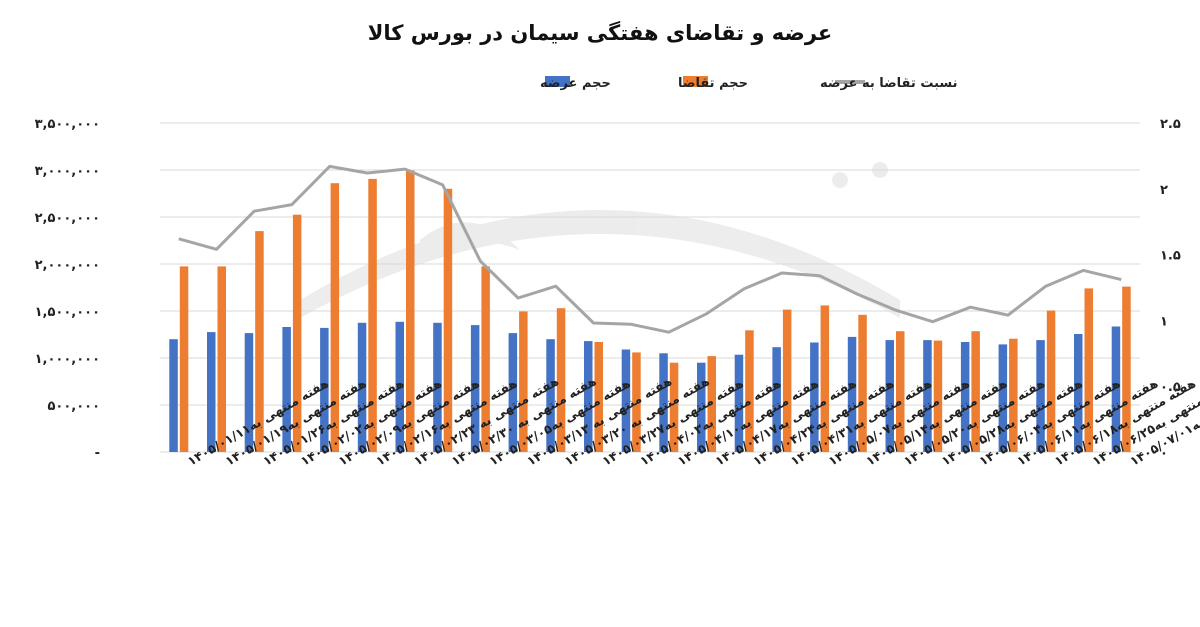 The image size is (1200, 627). Describe the element at coordinates (1170, 124) in the screenshot. I see `right-tick-label: ۲.۵` at that location.